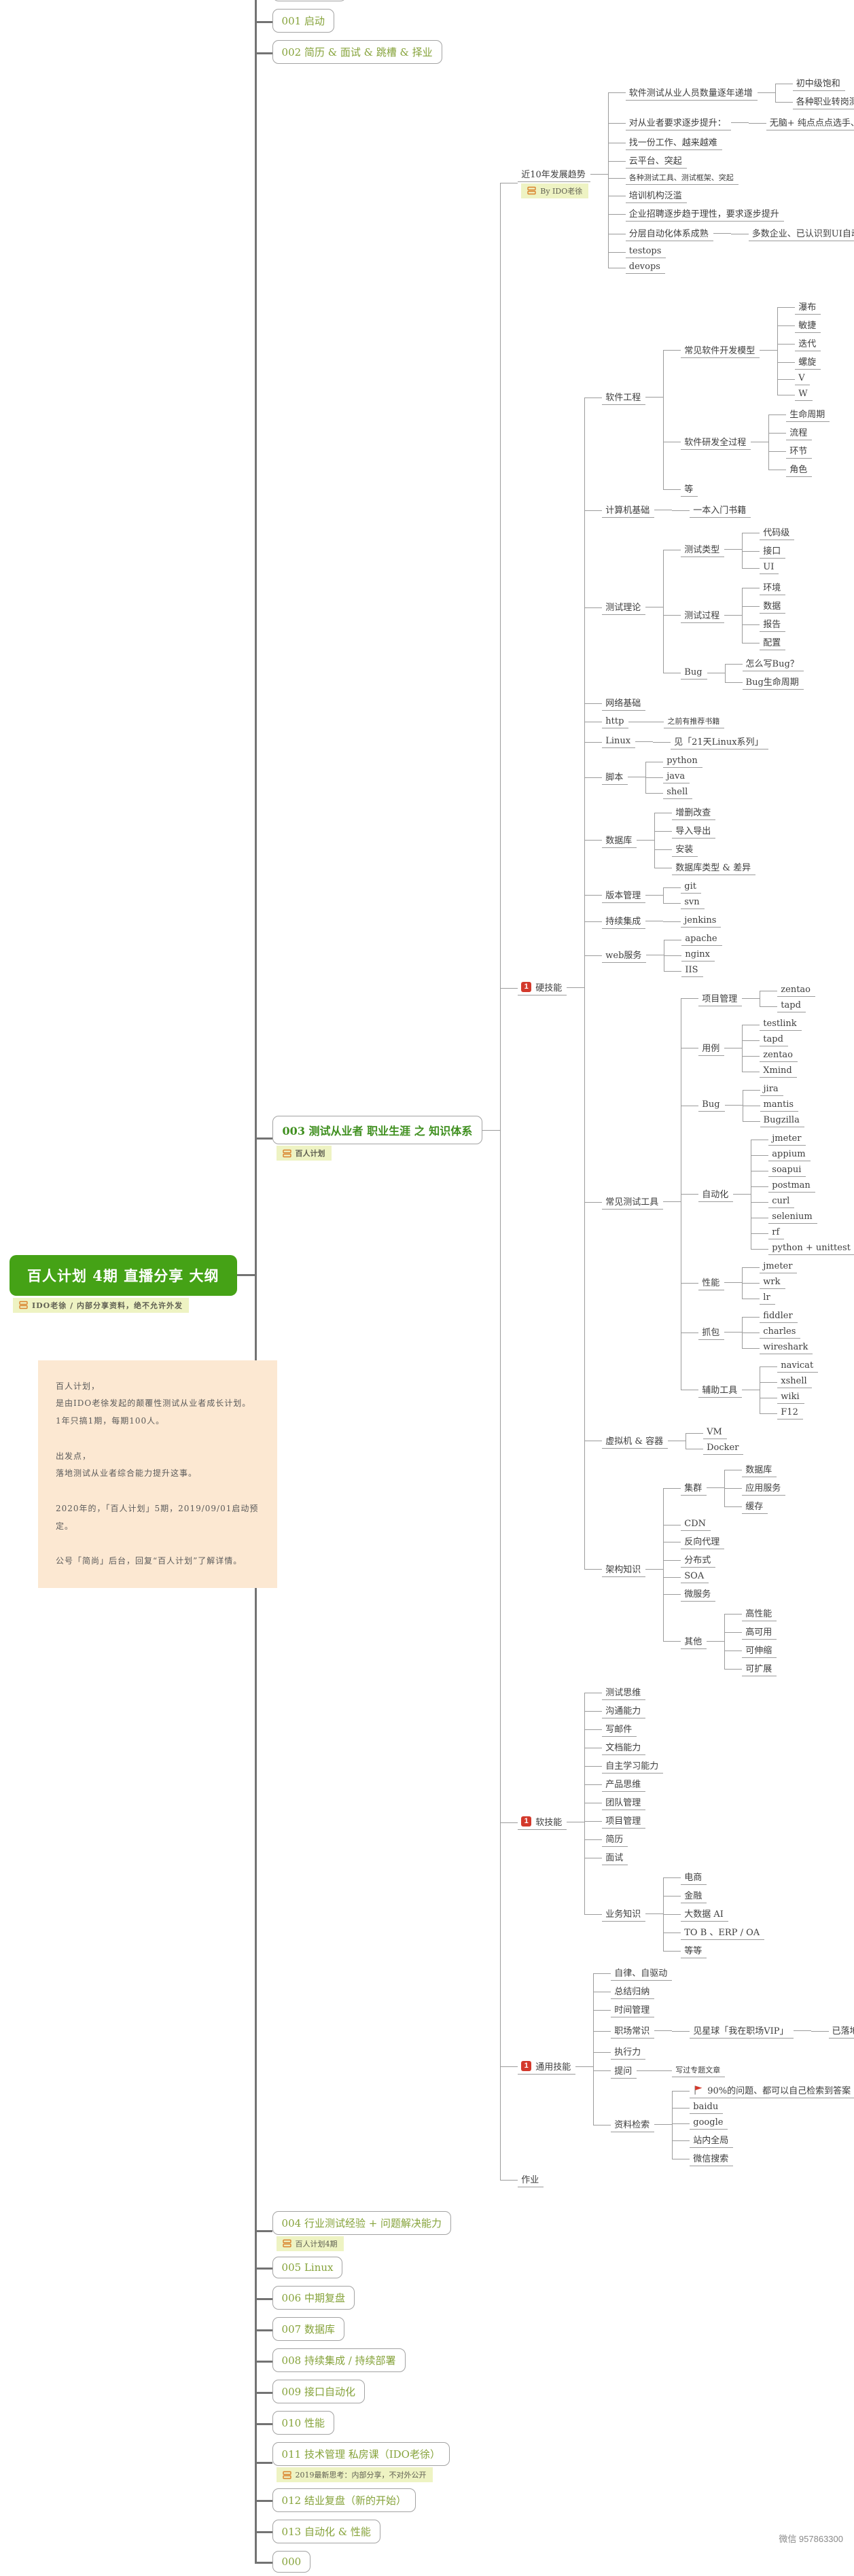  What do you see at coordinates (694, 1896) in the screenshot?
I see `topic-label: 金融` at bounding box center [694, 1896].